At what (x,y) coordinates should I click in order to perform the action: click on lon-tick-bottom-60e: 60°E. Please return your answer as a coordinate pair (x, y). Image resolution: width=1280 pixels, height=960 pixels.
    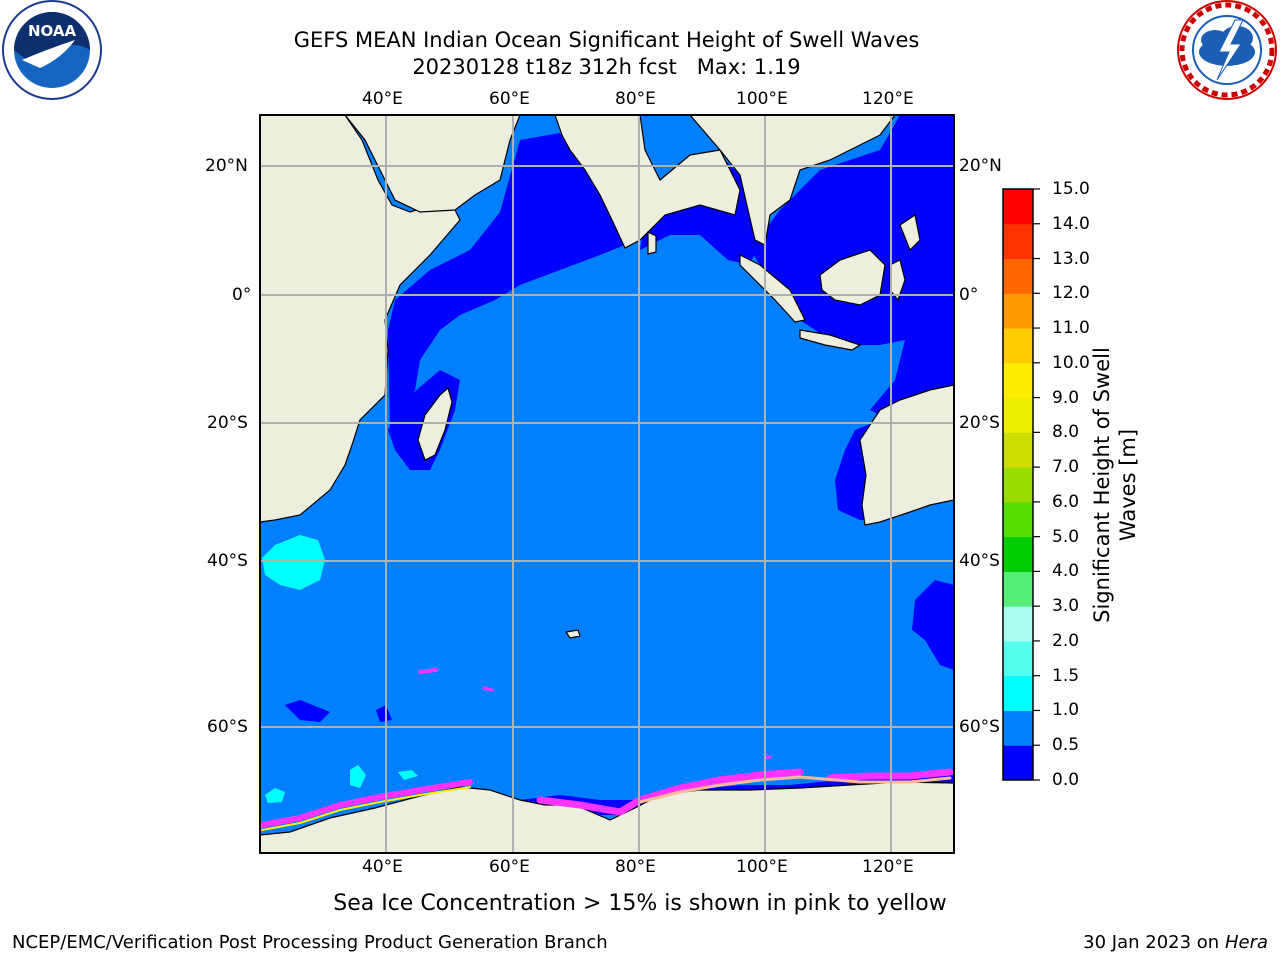
    Looking at the image, I should click on (509, 867).